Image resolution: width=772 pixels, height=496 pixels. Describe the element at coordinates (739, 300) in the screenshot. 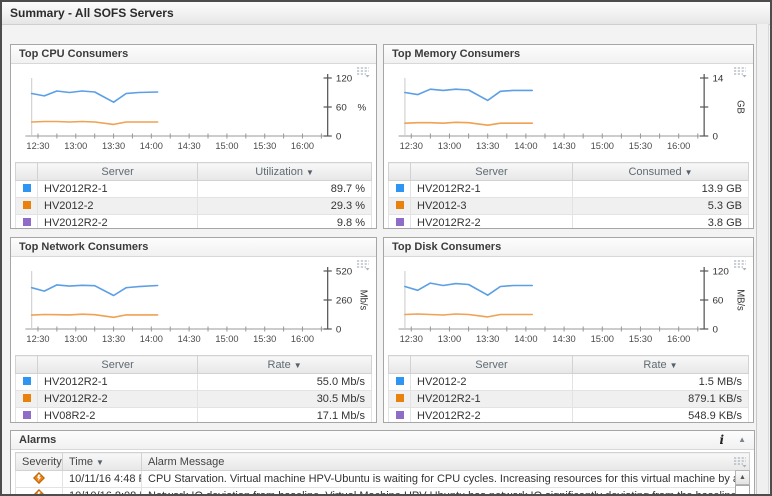

I see `svg-text: MB/s` at that location.